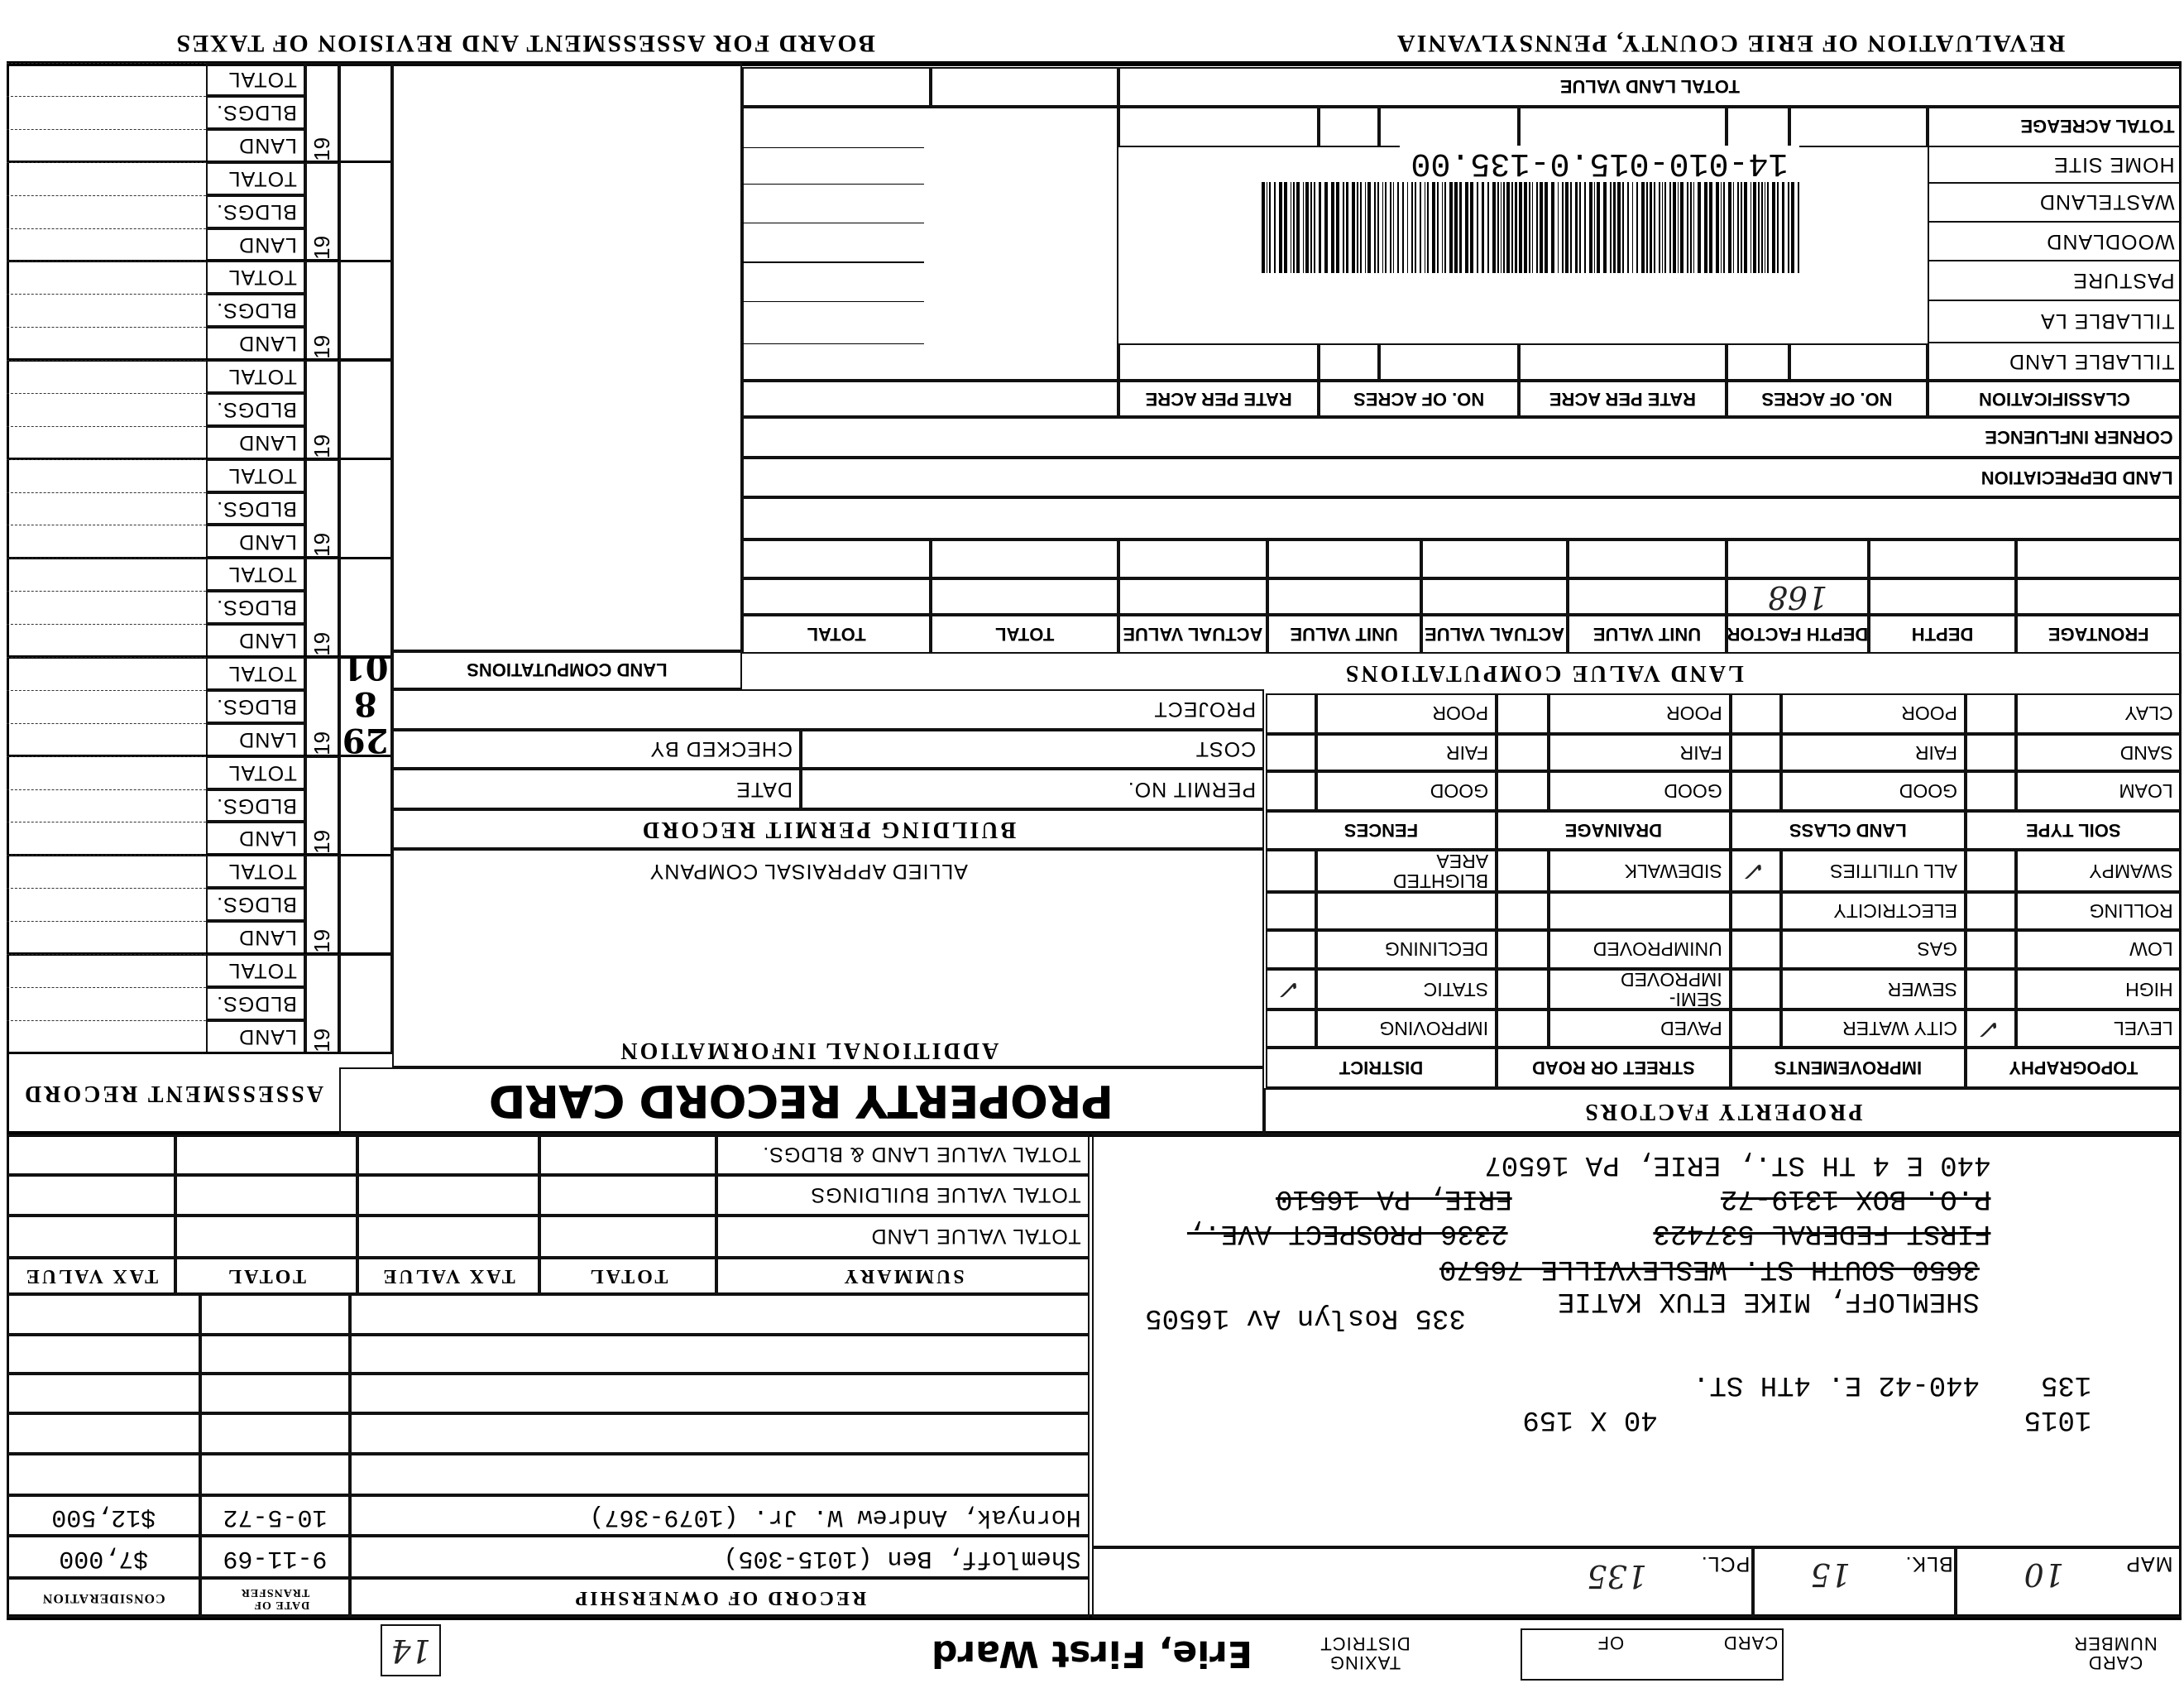 This screenshot has width=2184, height=1688. What do you see at coordinates (103, 1393) in the screenshot?
I see `ownership-consideration-cell` at bounding box center [103, 1393].